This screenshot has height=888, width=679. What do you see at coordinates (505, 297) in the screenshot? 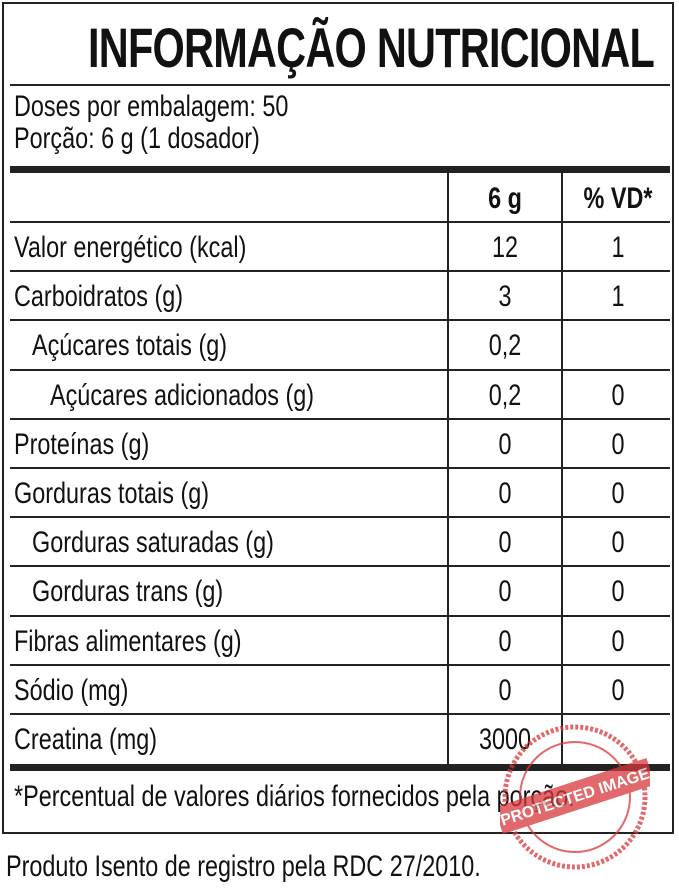
I see `nutrient-amount: 3` at bounding box center [505, 297].